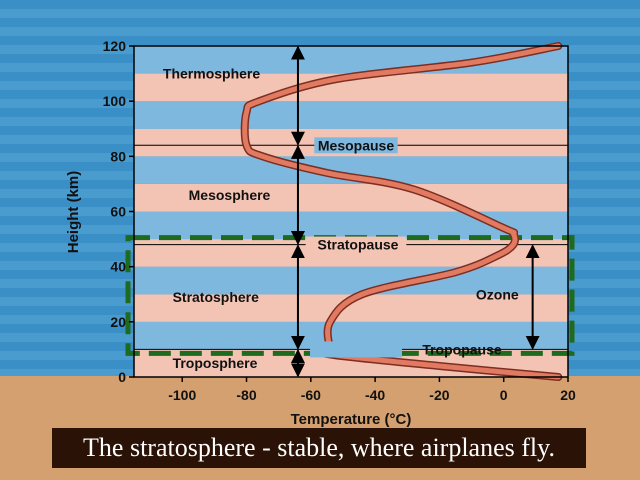 The image size is (640, 480). Describe the element at coordinates (115, 101) in the screenshot. I see `y-tick-label: 100` at that location.